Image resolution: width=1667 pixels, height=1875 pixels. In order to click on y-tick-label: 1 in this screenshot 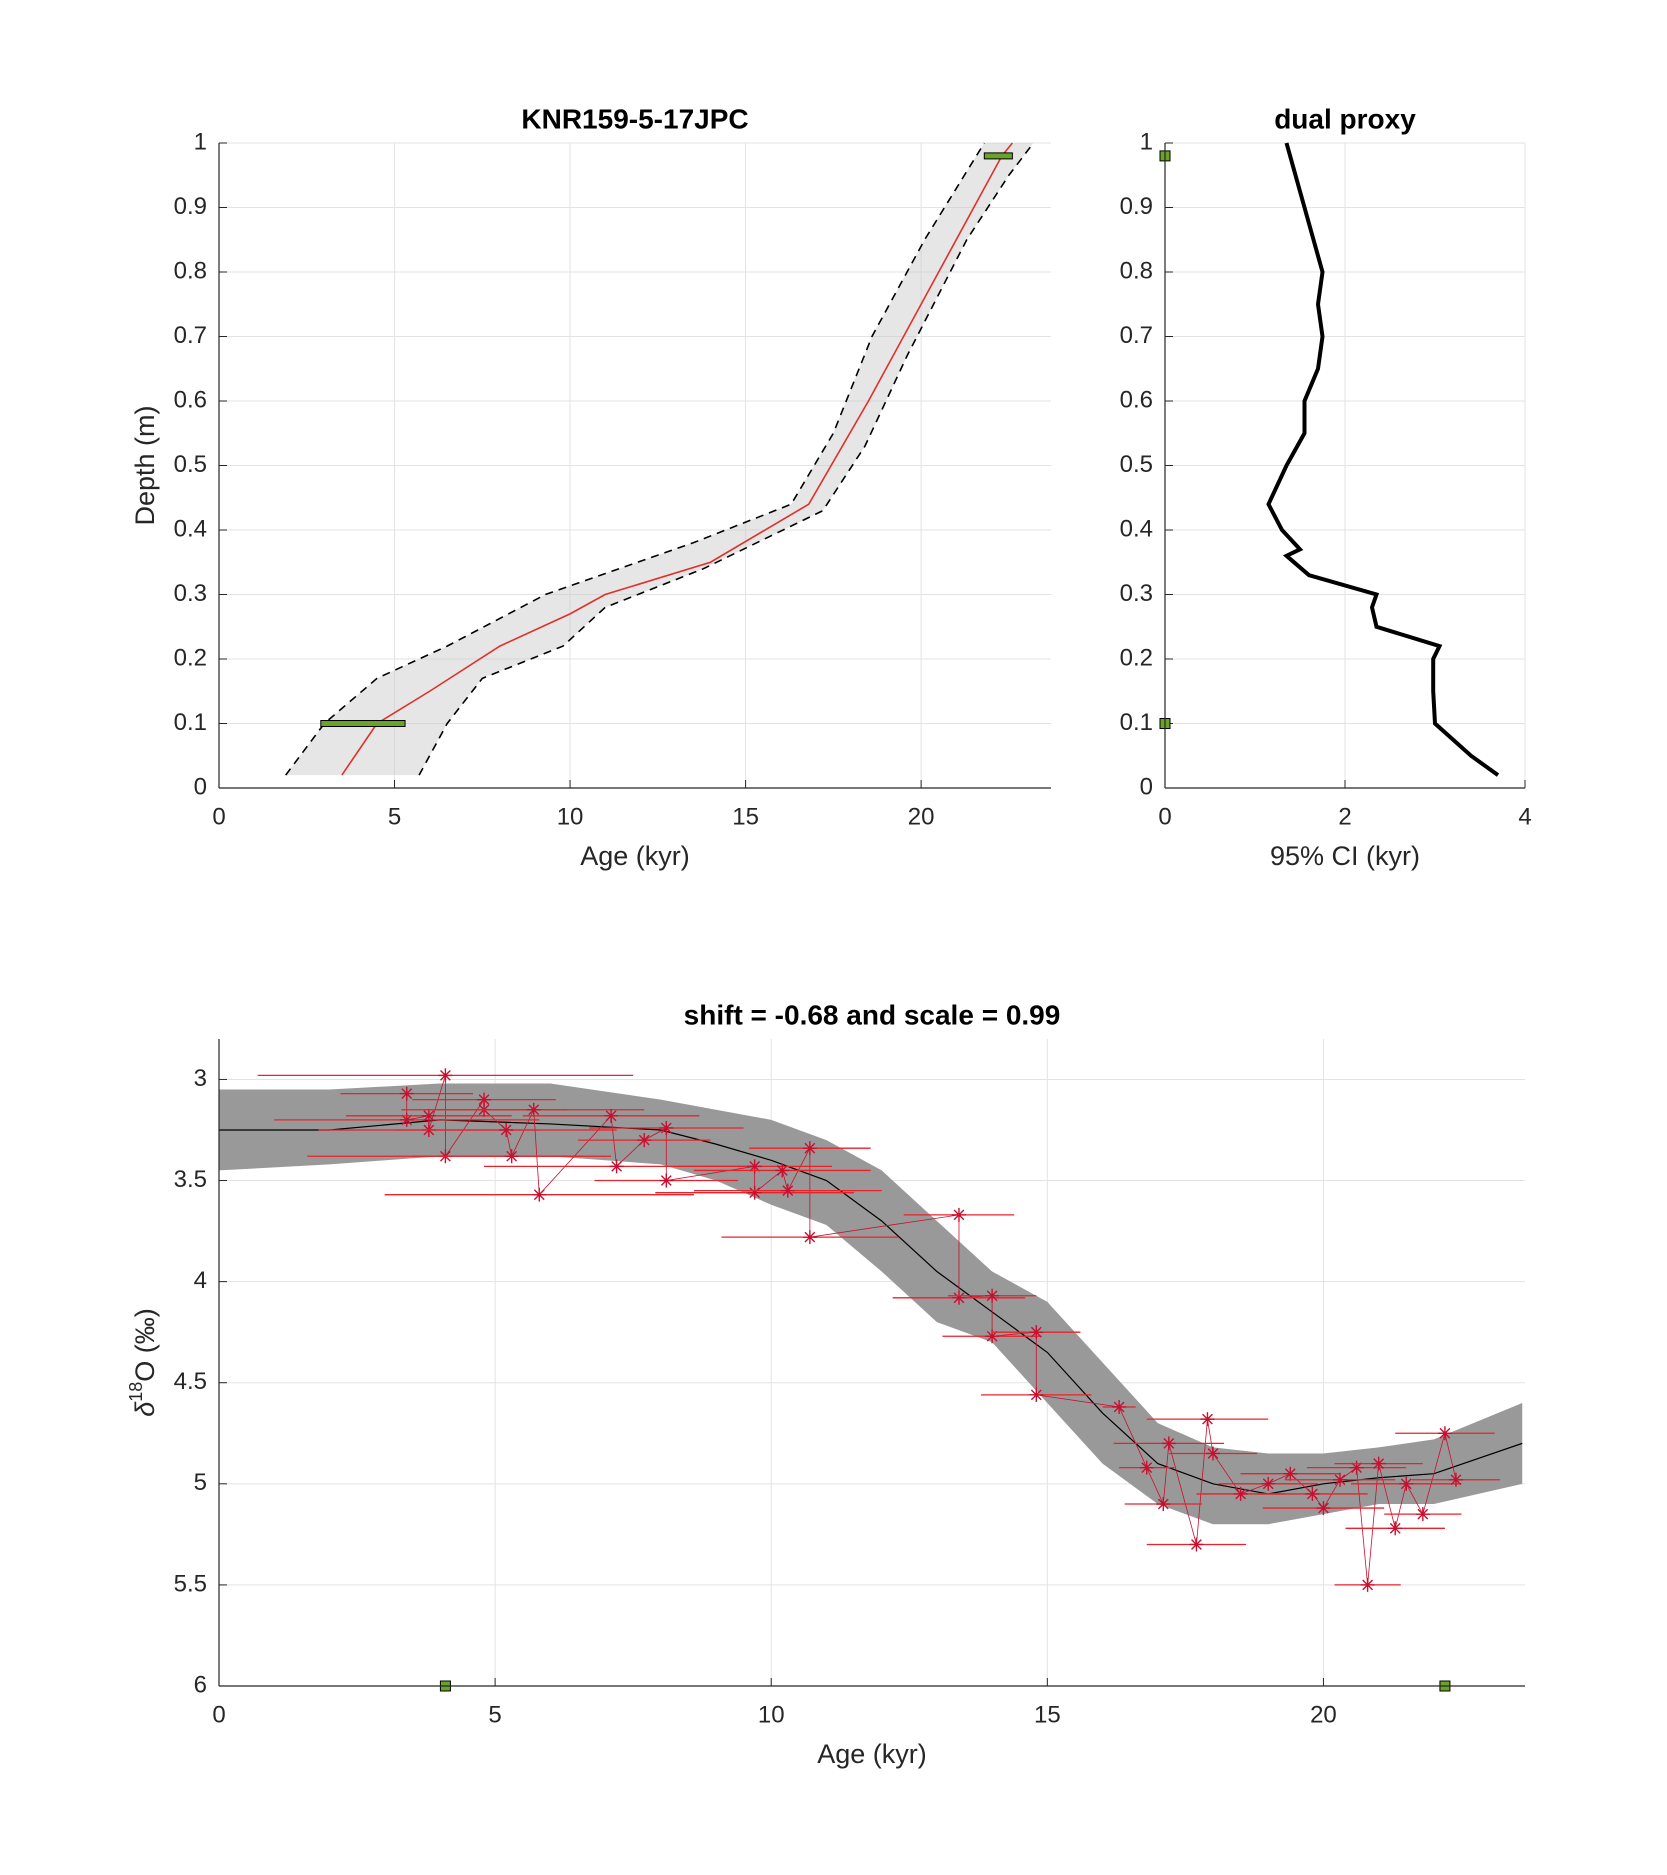, I will do `click(1146, 141)`.